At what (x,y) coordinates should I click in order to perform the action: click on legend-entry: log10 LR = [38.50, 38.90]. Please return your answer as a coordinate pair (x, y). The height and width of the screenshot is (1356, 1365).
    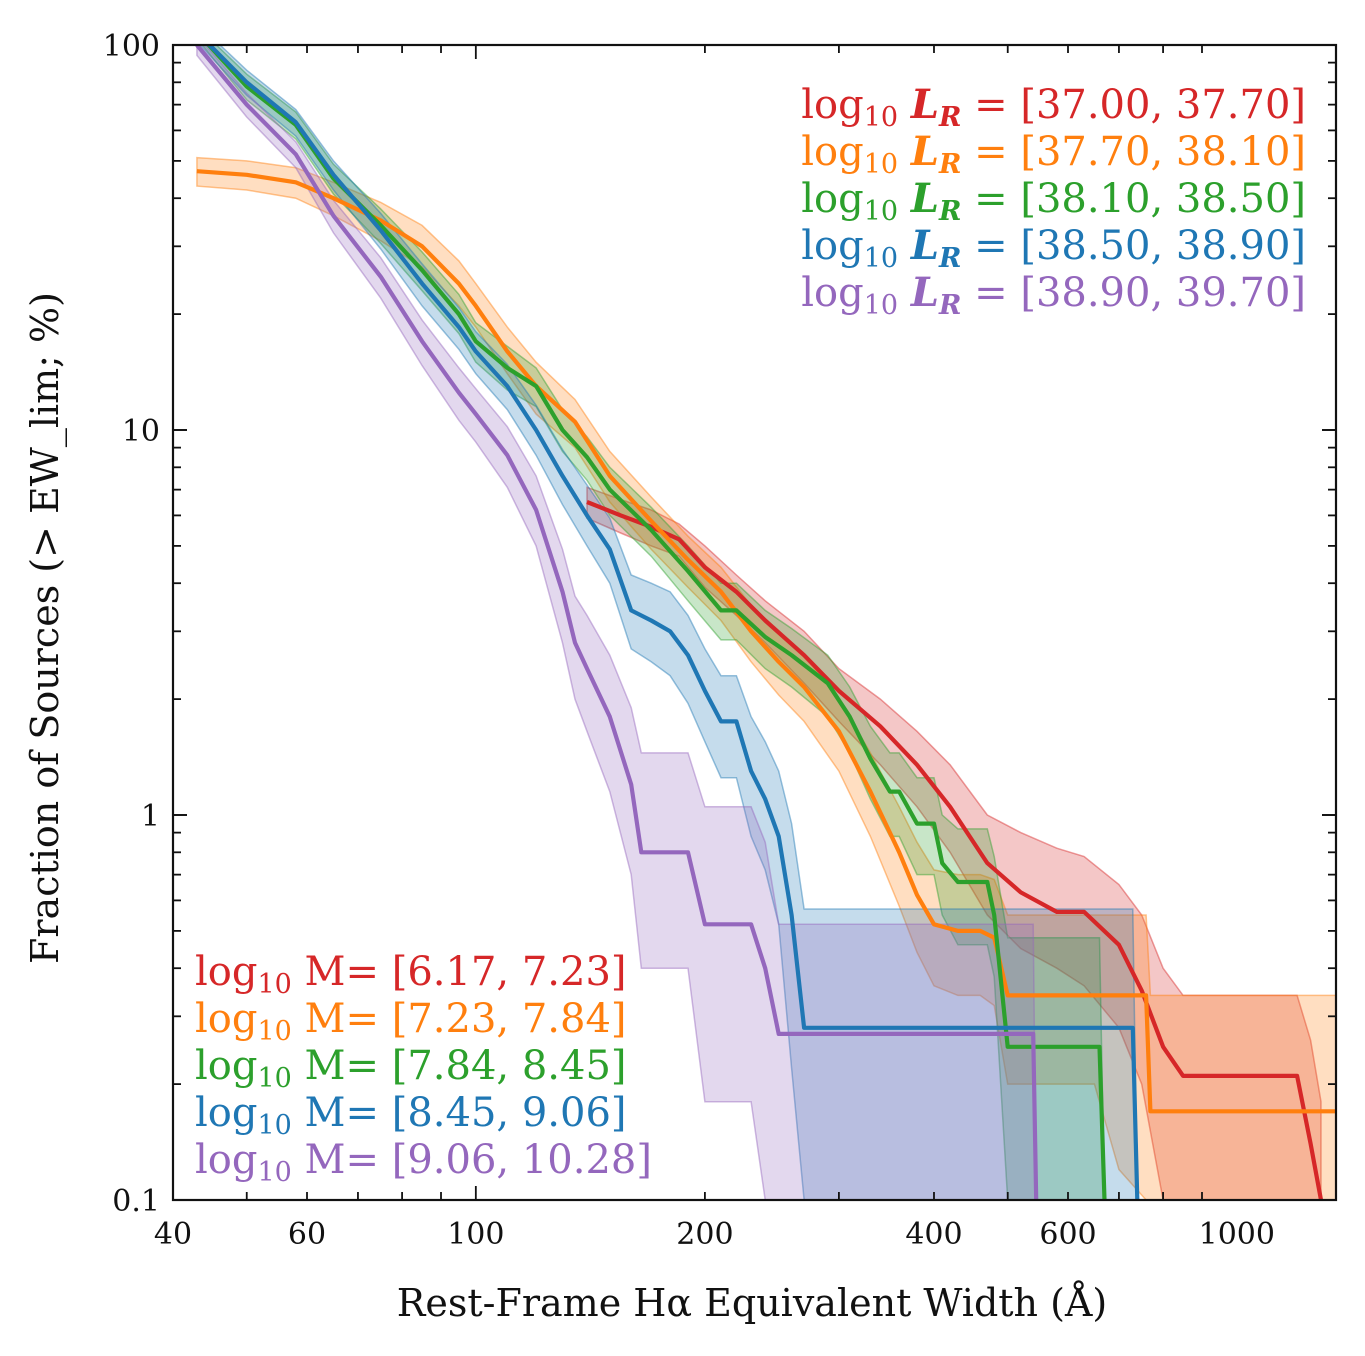
    Looking at the image, I should click on (1053, 248).